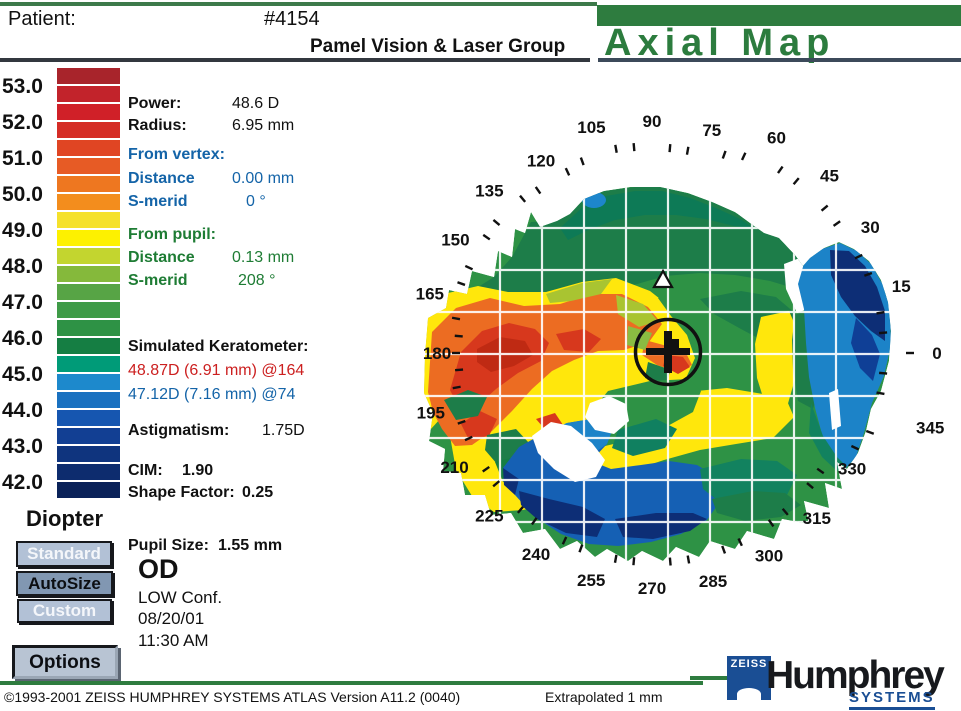  I want to click on angle-label: 210, so click(454, 467).